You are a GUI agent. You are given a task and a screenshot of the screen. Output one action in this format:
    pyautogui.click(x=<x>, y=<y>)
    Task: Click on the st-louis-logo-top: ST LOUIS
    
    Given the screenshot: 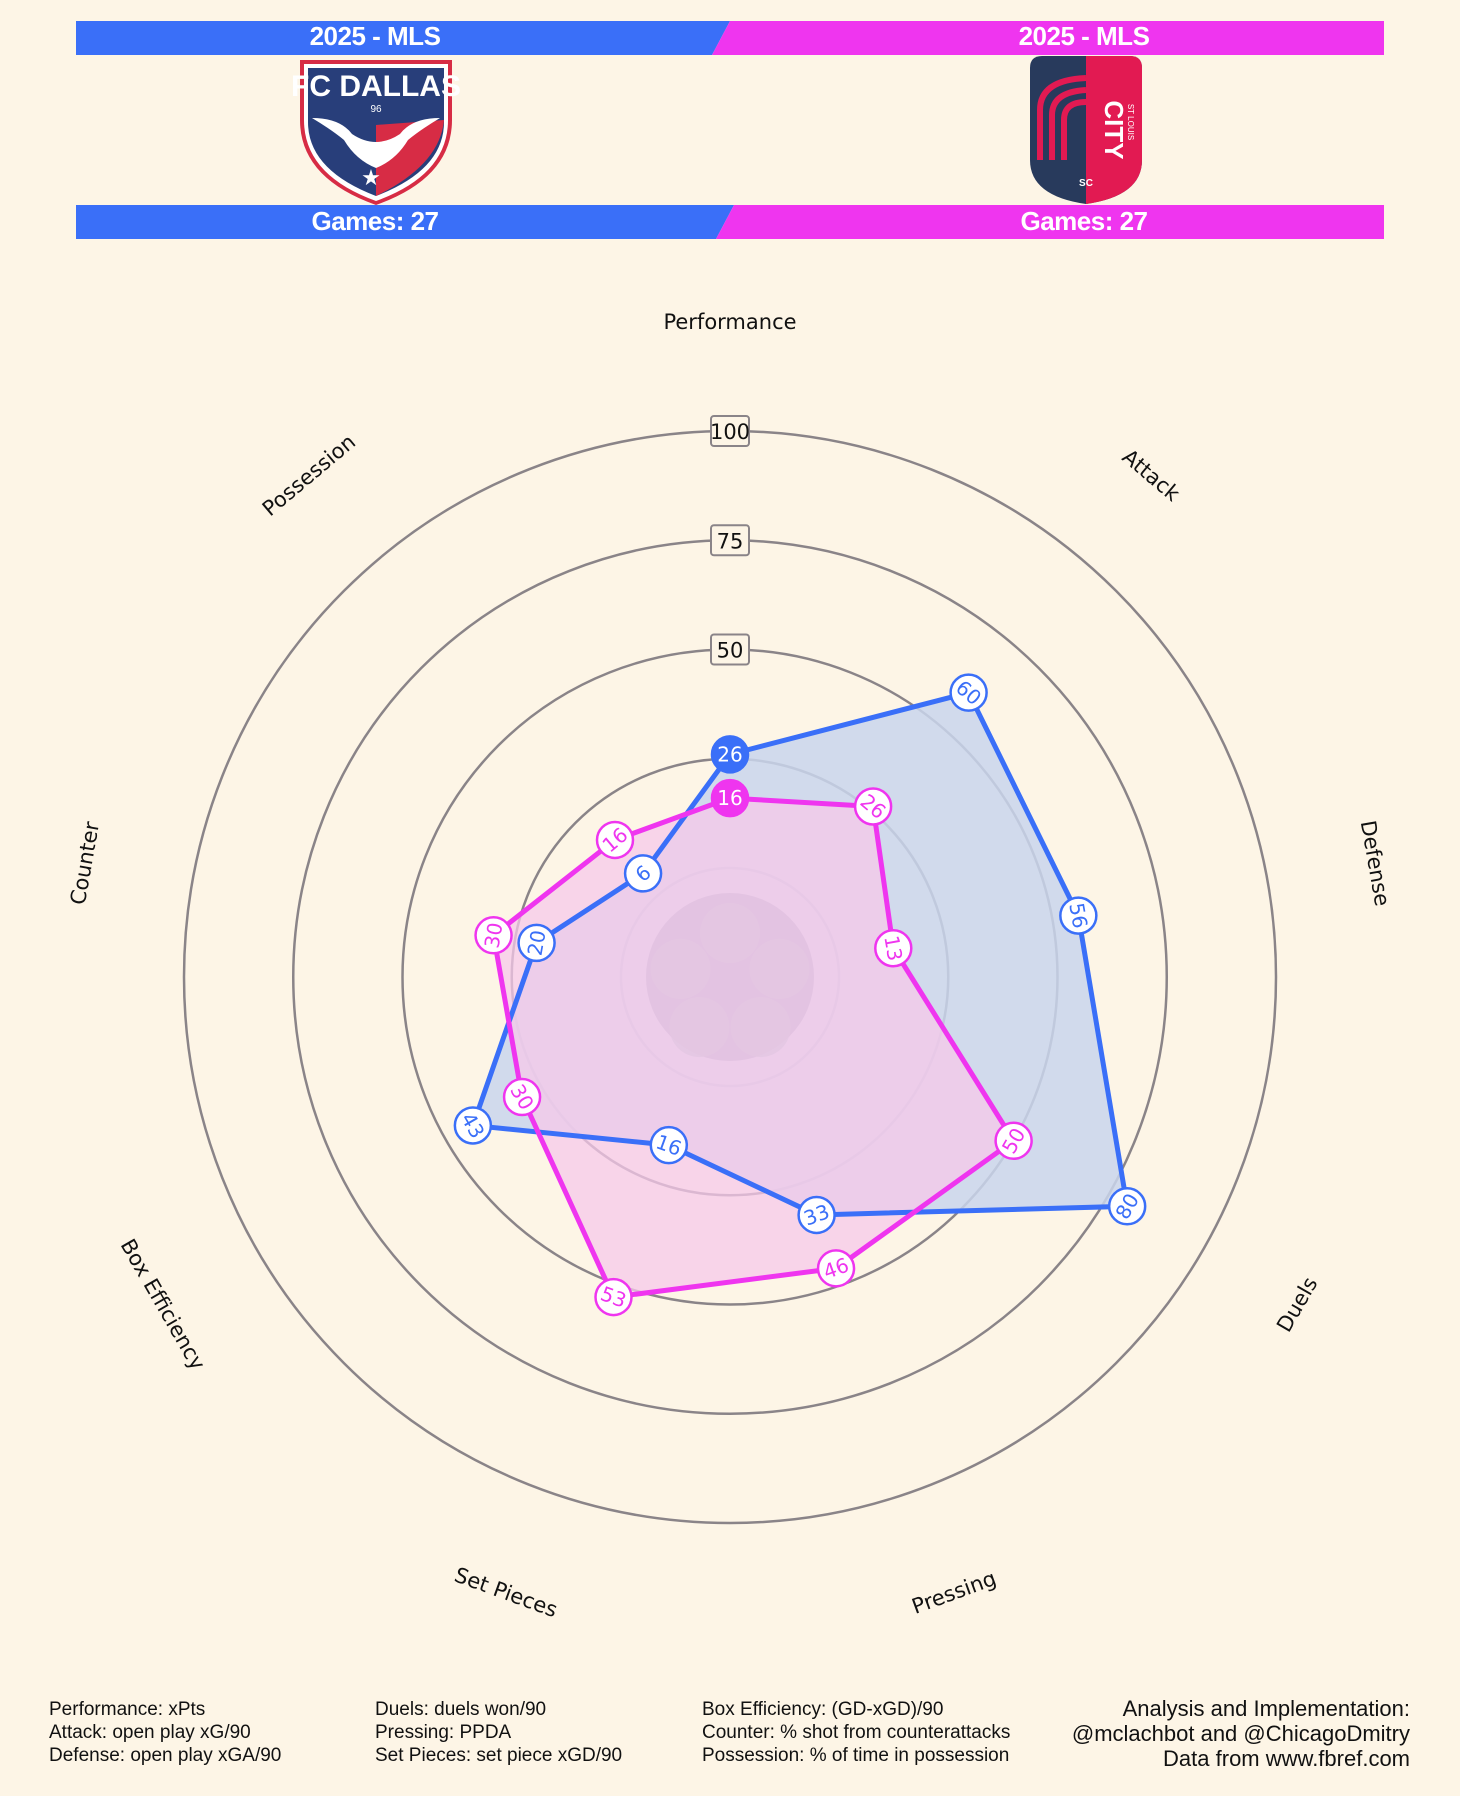 What is the action you would take?
    pyautogui.click(x=1130, y=122)
    